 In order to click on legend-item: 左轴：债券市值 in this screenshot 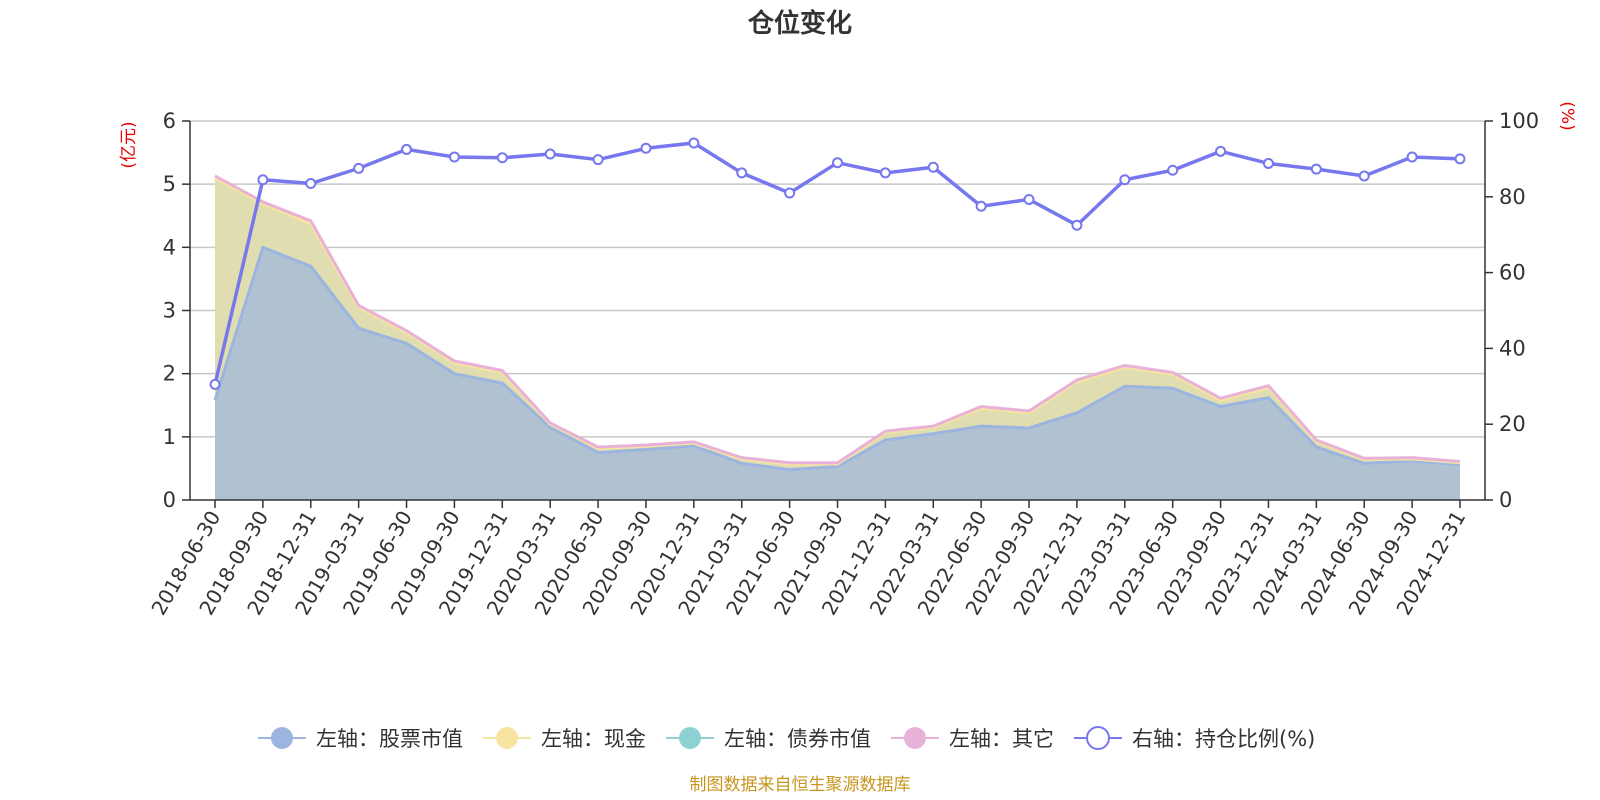, I will do `click(768, 739)`.